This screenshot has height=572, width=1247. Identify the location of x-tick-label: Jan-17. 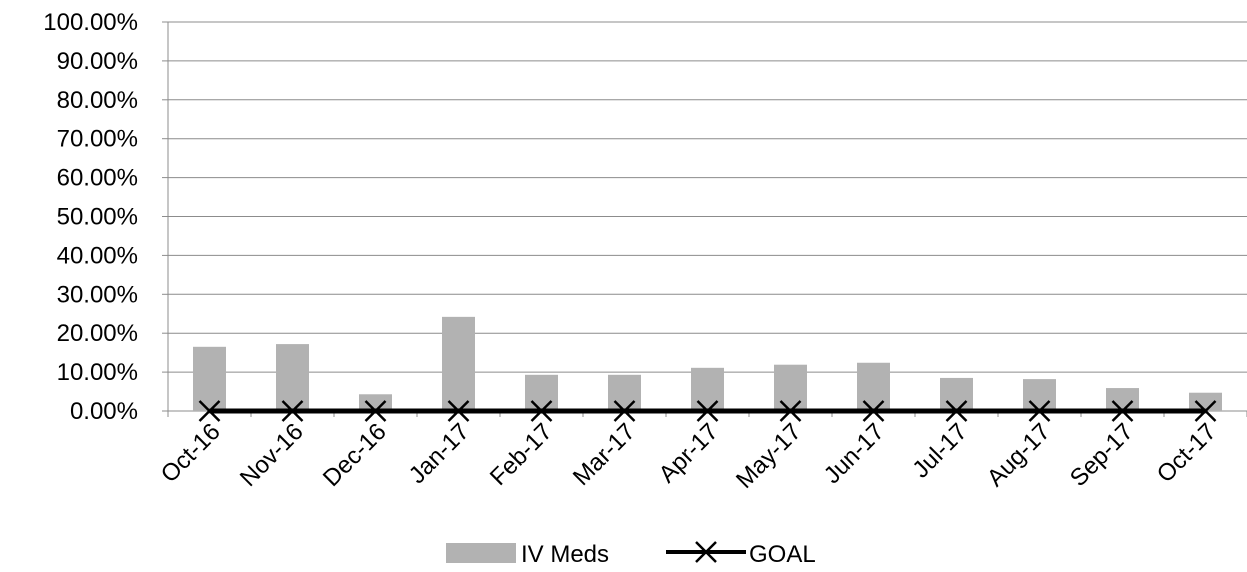
(439, 453).